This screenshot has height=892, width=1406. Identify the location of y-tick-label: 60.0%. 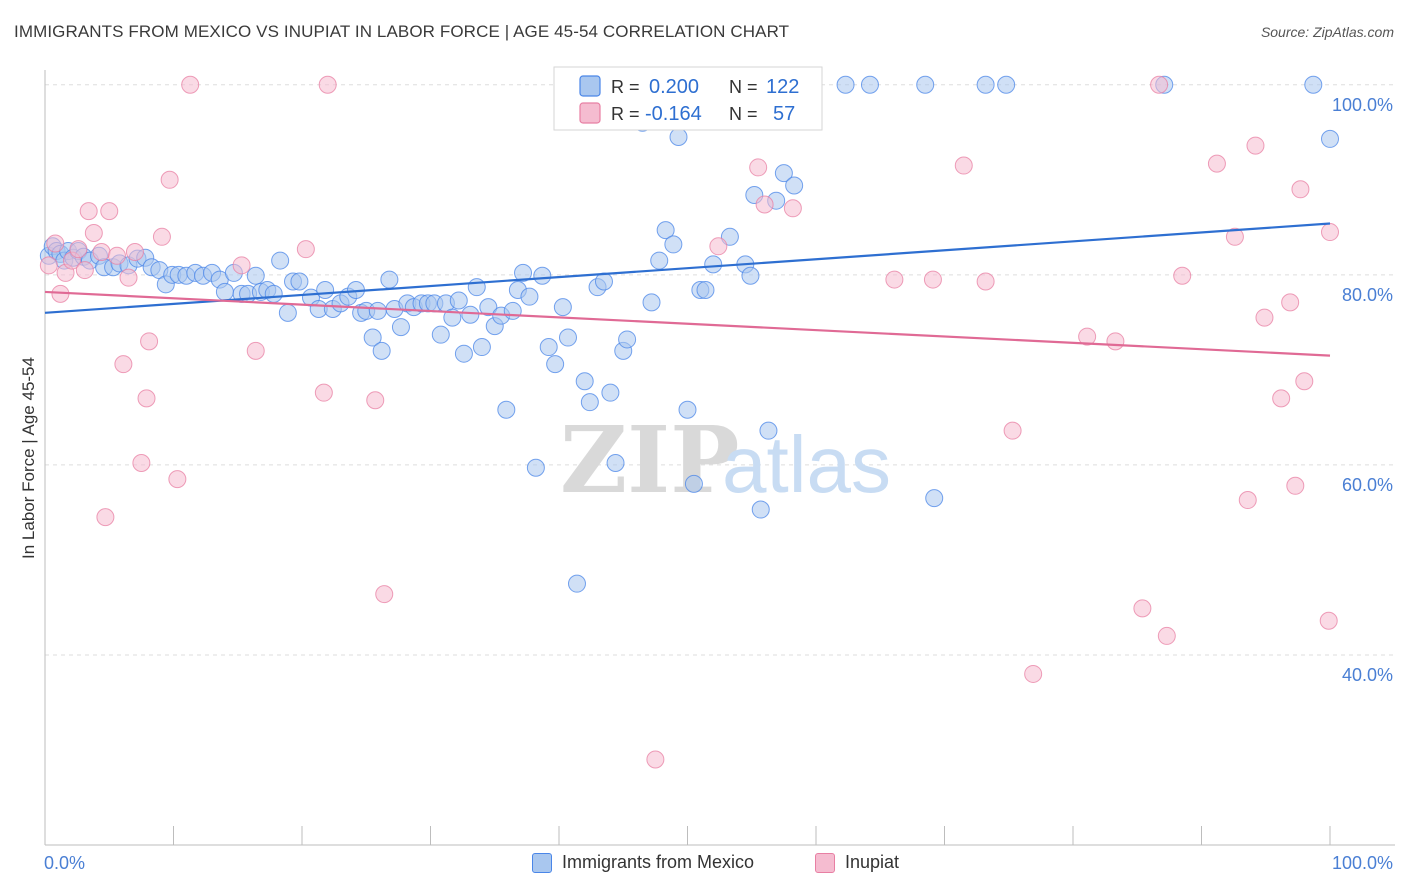
(1367, 485).